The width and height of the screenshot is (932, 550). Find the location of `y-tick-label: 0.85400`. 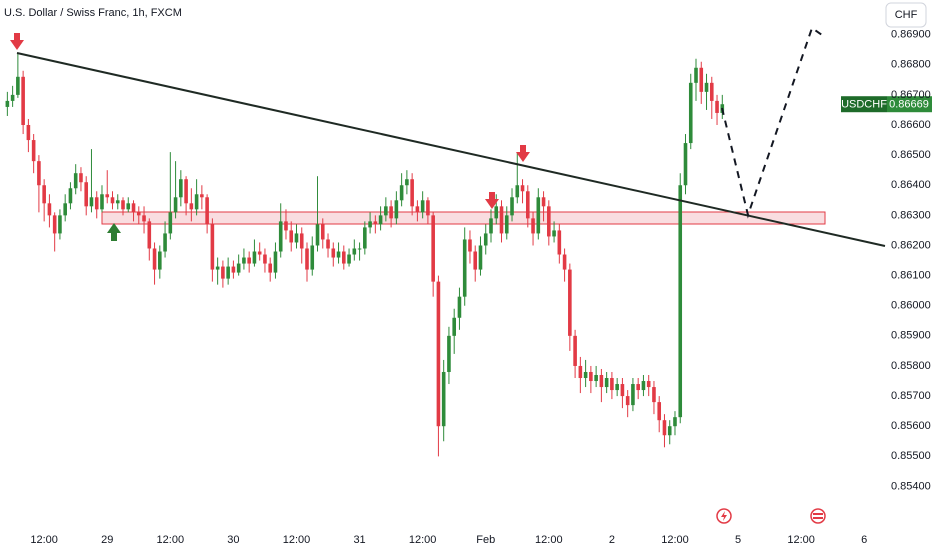

y-tick-label: 0.85400 is located at coordinates (911, 486).